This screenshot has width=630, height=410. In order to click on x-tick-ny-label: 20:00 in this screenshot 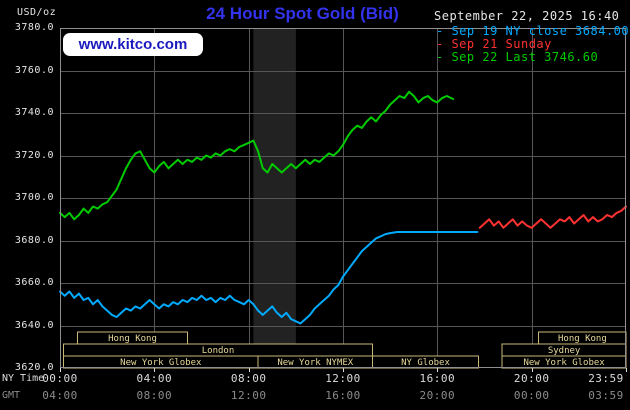, I will do `click(531, 378)`.